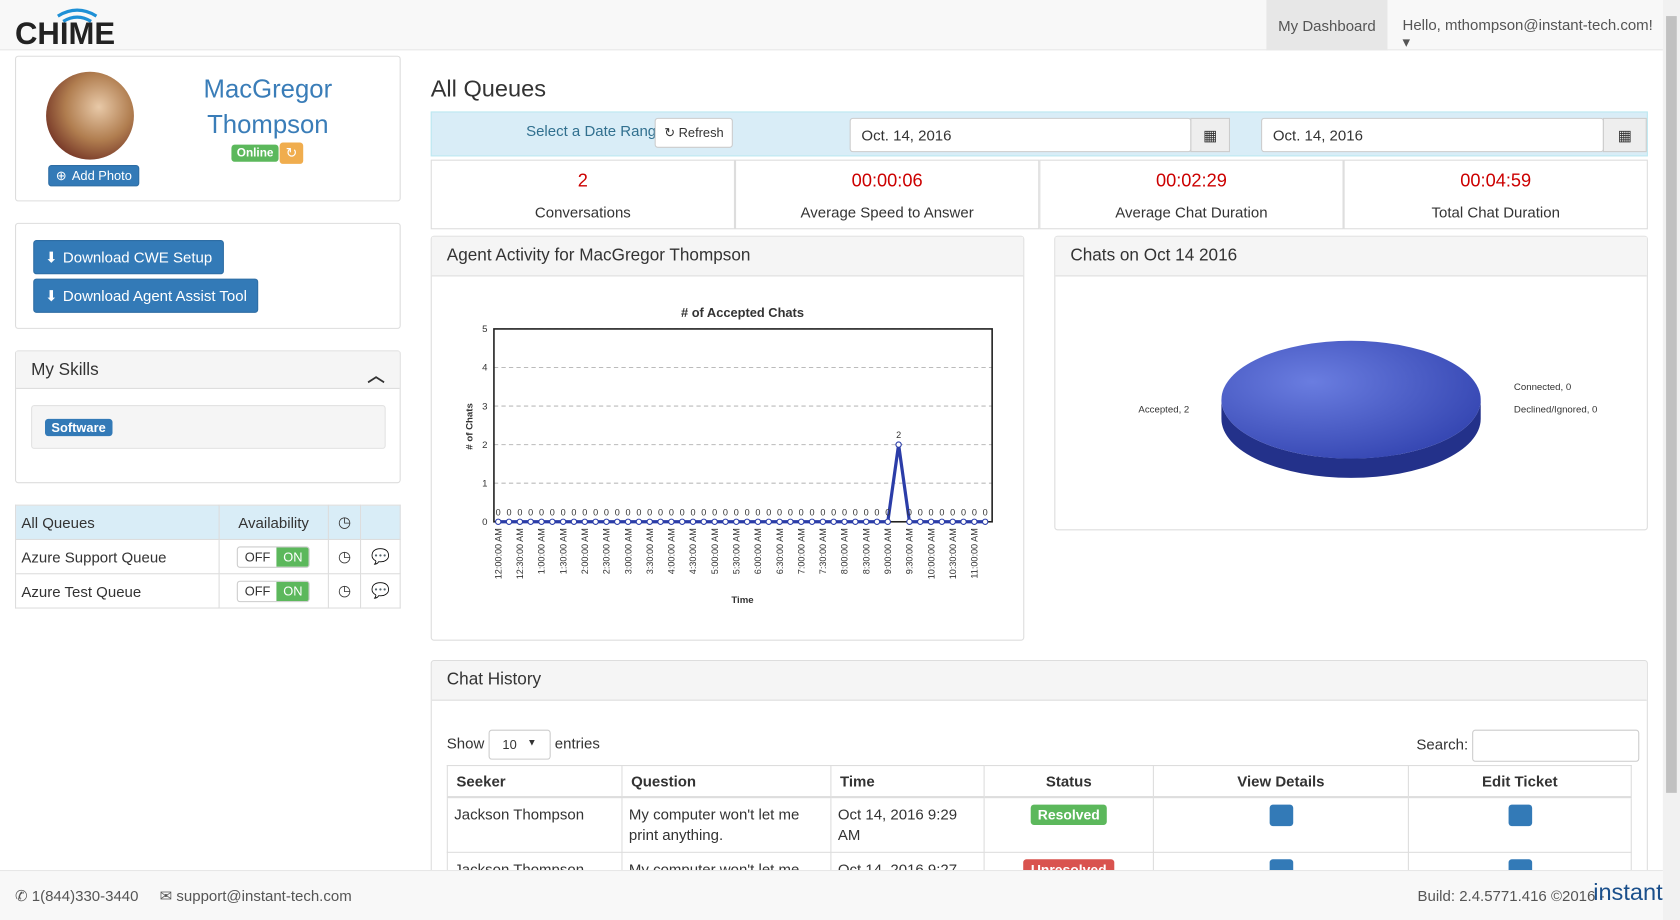  Describe the element at coordinates (742, 600) in the screenshot. I see `x-axis-label: Time` at that location.